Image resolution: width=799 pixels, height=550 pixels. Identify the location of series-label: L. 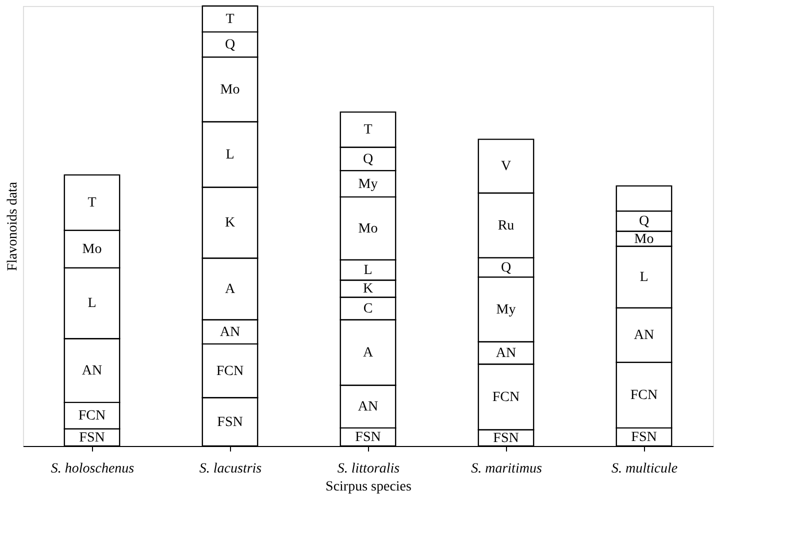
(368, 270).